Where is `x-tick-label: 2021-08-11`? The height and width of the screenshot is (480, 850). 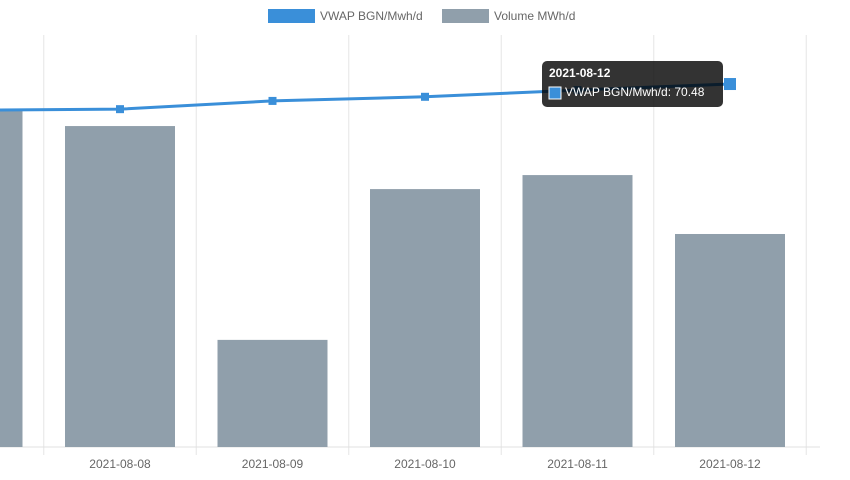 x-tick-label: 2021-08-11 is located at coordinates (577, 464).